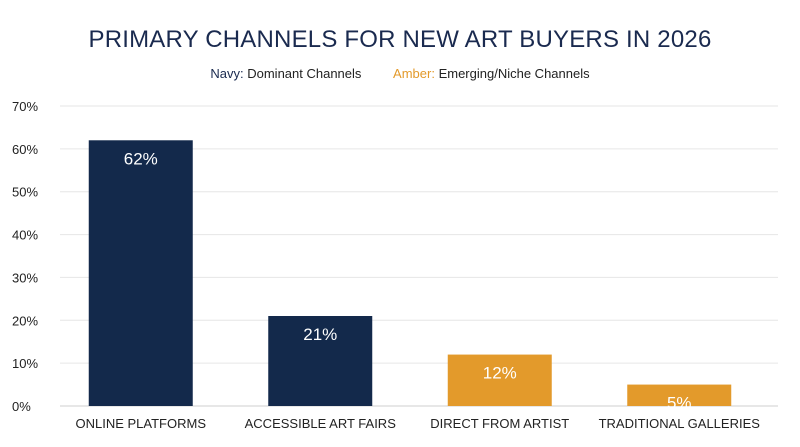 This screenshot has width=800, height=447. I want to click on y-tick-label: 70%, so click(25, 106).